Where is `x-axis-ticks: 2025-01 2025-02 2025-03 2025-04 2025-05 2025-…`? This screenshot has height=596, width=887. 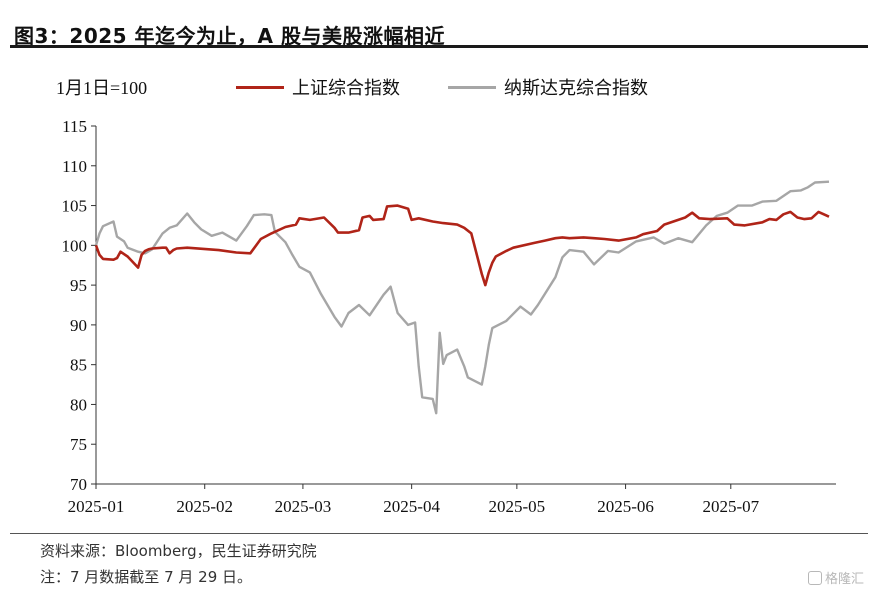
x-axis-ticks: 2025-01 2025-02 2025-03 2025-04 2025-05 2025-… is located at coordinates (414, 500).